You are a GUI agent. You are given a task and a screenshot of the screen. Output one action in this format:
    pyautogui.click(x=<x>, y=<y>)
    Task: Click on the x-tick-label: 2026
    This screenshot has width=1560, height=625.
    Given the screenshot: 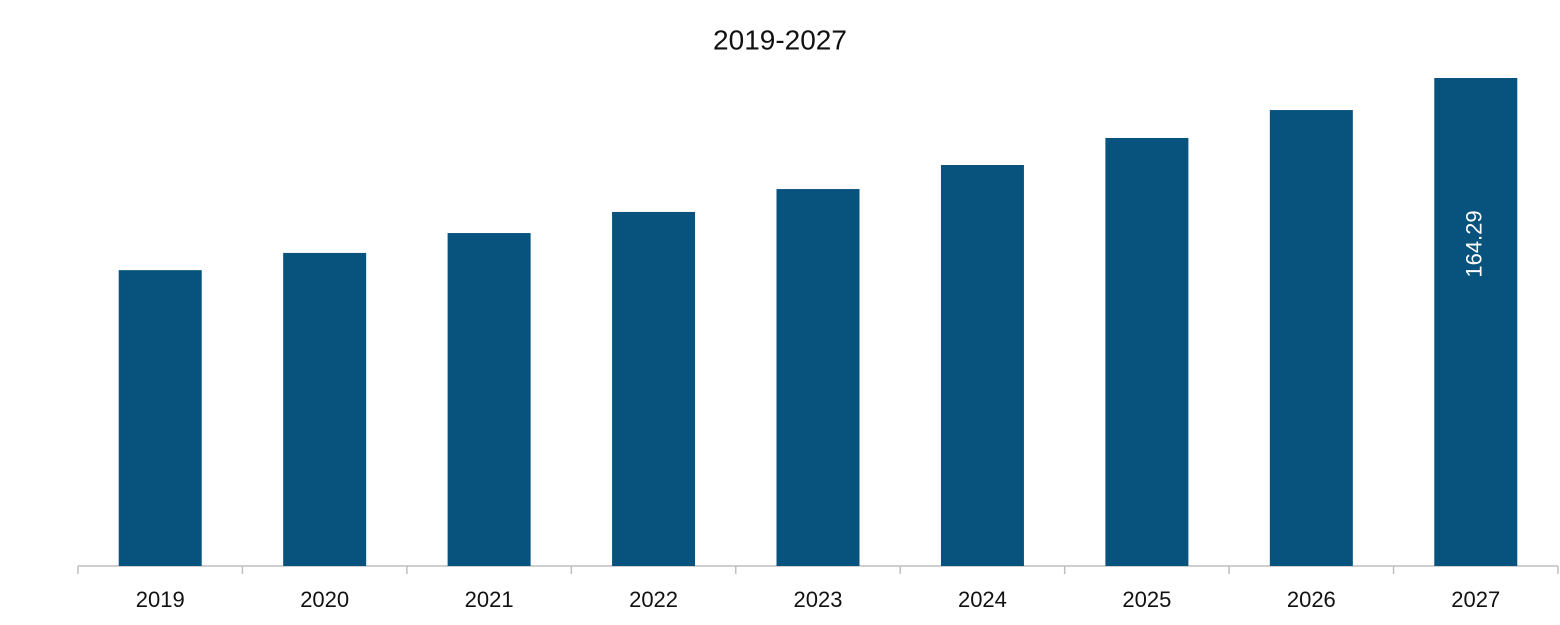 What is the action you would take?
    pyautogui.click(x=1311, y=599)
    